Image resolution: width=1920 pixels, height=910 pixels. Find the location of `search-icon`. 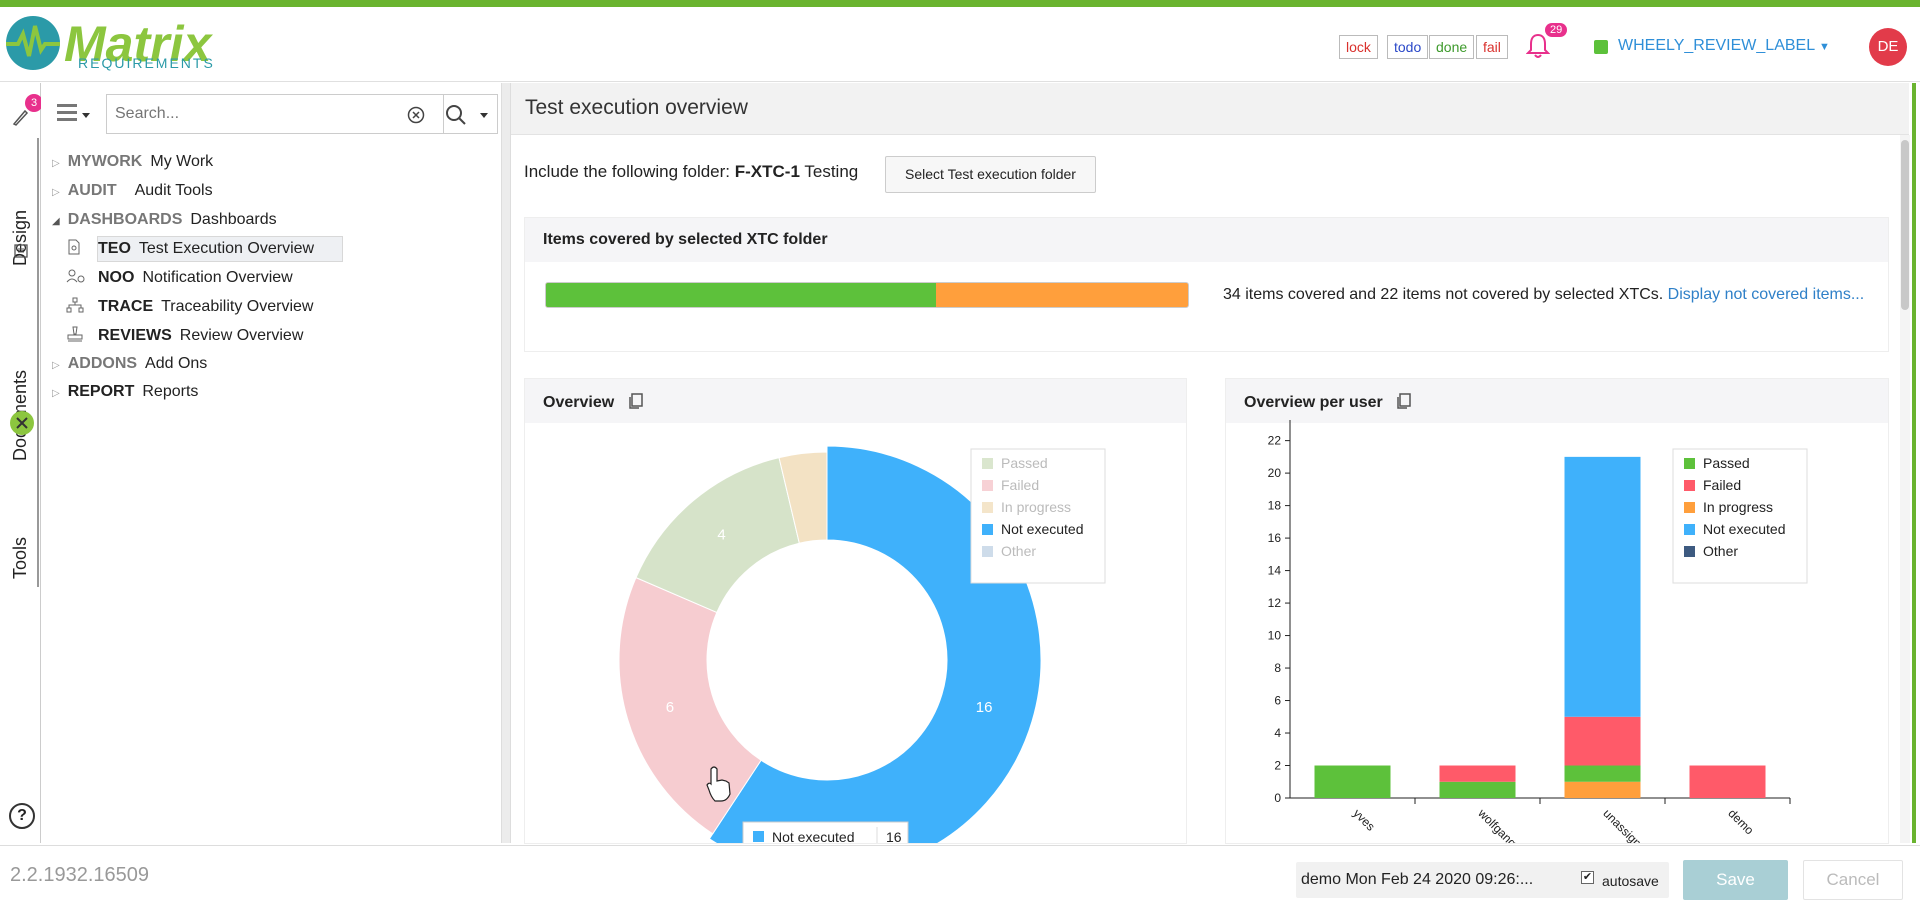

search-icon is located at coordinates (467, 115).